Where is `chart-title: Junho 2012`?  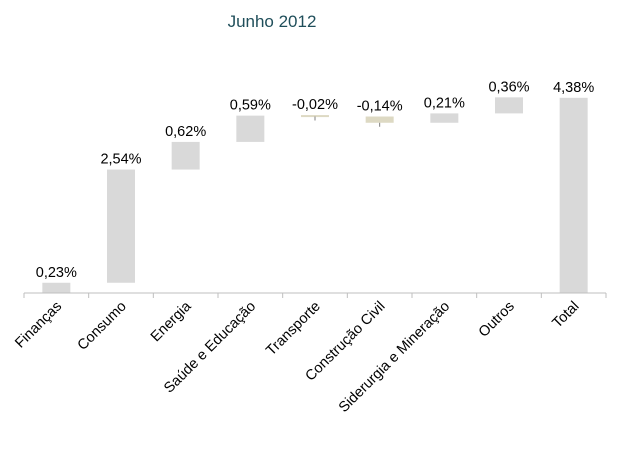 chart-title: Junho 2012 is located at coordinates (272, 21).